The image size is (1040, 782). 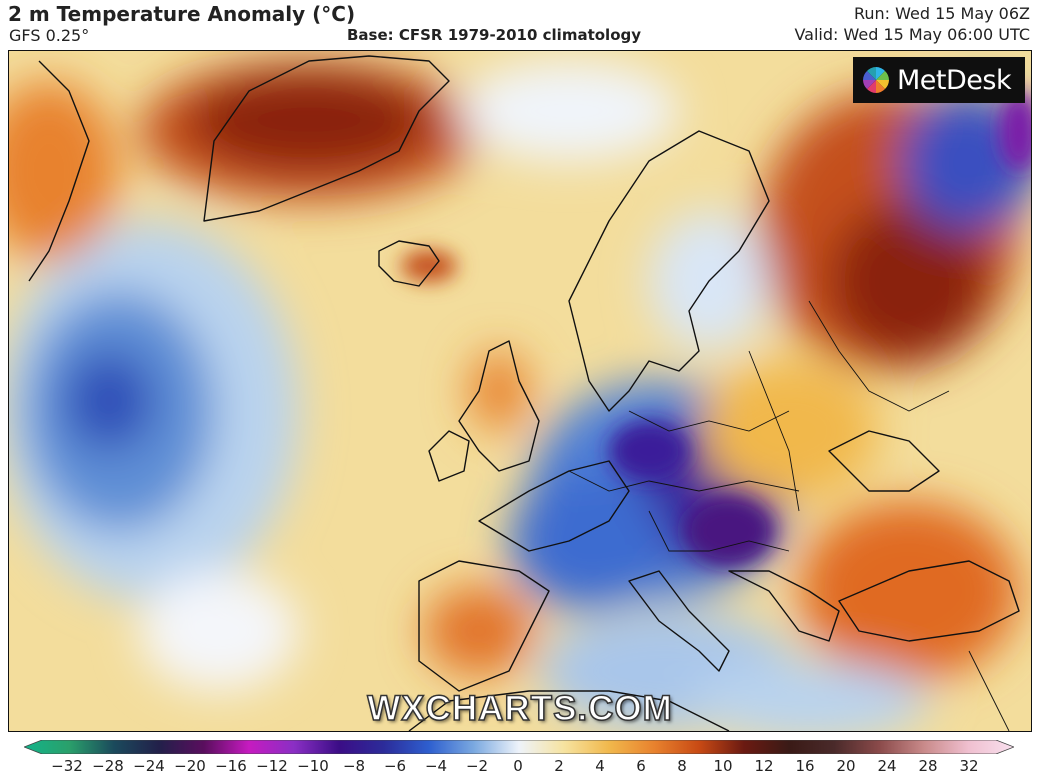 I want to click on colorbar-tick-label: 24, so click(x=887, y=766).